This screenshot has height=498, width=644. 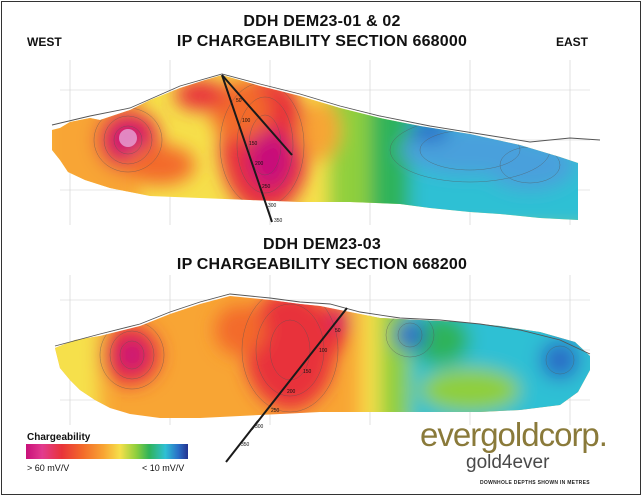 What do you see at coordinates (322, 244) in the screenshot?
I see `section2-title-line1: DDH DEM23-03` at bounding box center [322, 244].